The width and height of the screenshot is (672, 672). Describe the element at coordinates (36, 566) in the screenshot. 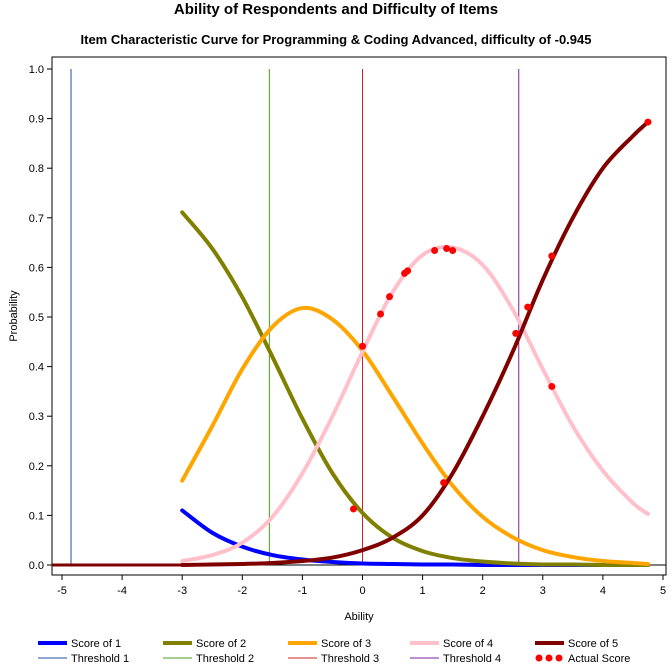

I see `y-tick-label: 0.0` at that location.